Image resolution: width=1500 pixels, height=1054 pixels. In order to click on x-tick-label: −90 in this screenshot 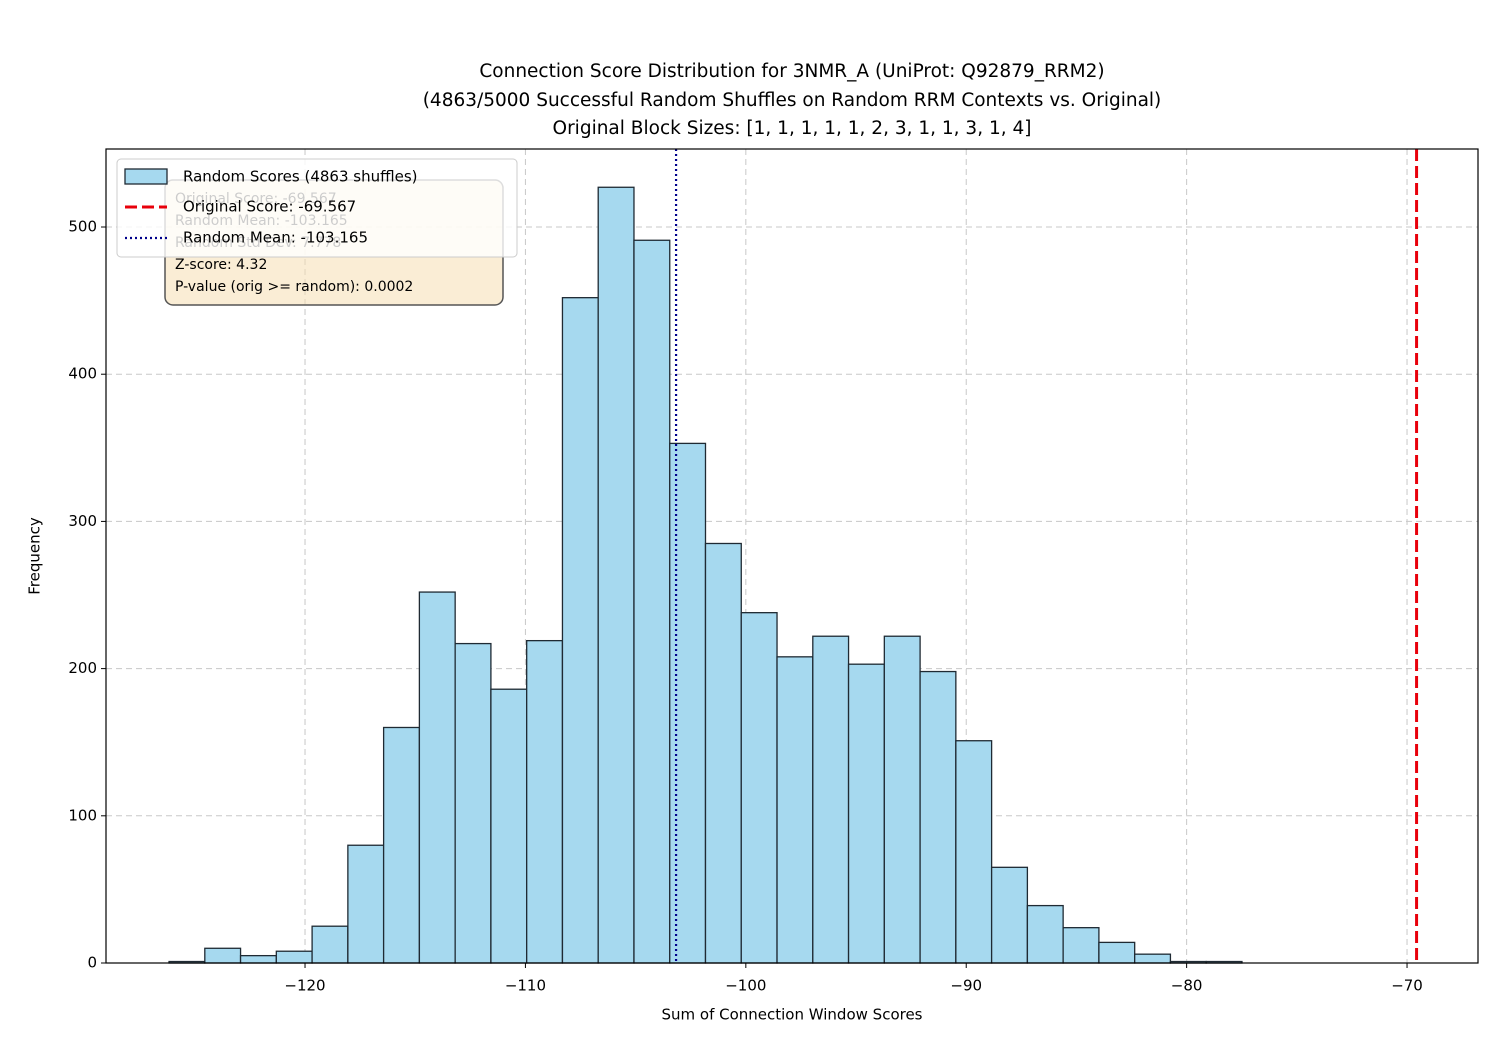, I will do `click(966, 986)`.